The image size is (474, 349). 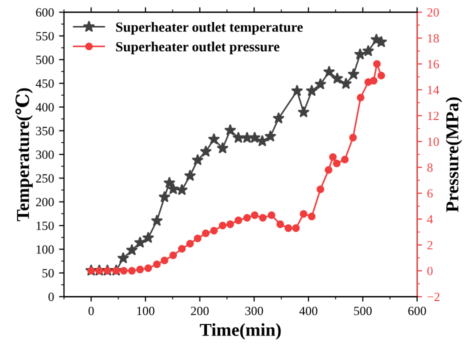 I want to click on y-axis-title: Temperature(℃), so click(x=24, y=155).